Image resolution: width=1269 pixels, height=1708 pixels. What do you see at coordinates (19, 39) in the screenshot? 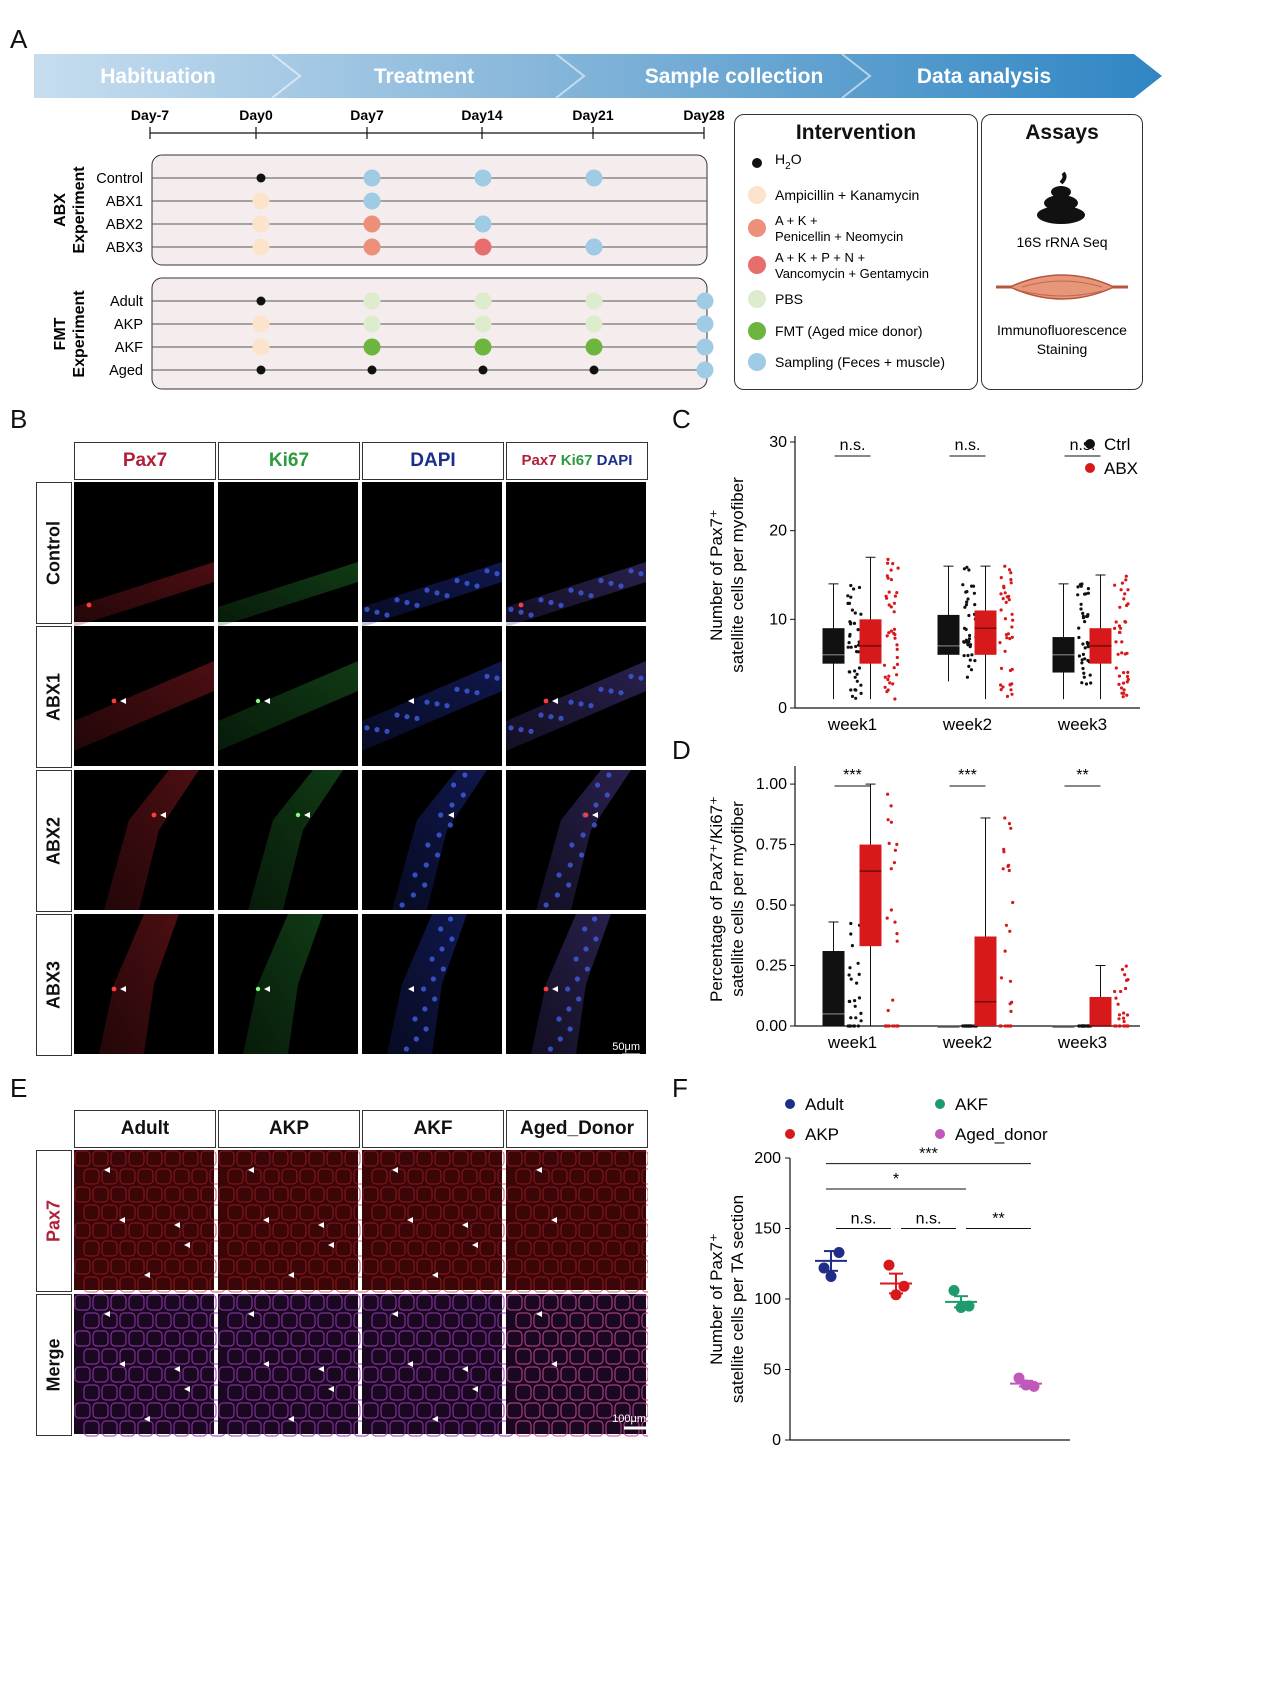
I see `panel-letter-a: A` at bounding box center [19, 39].